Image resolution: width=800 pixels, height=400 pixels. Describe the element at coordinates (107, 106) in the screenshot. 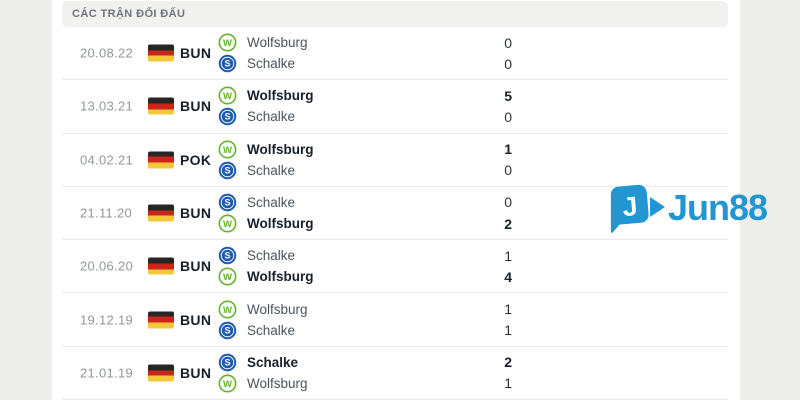

I see `match-date: 13.03.21` at that location.